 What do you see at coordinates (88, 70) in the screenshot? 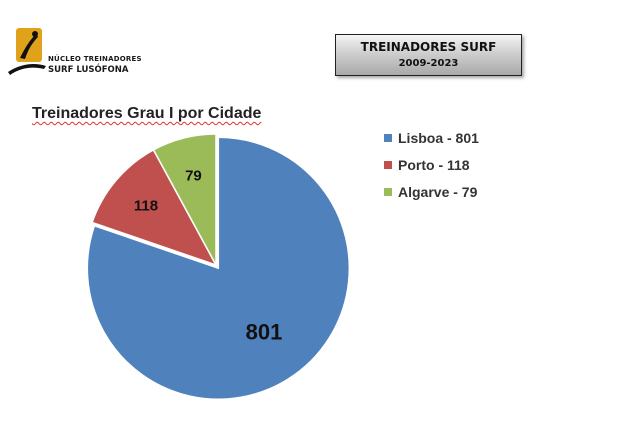
I see `logo-line2: SURF LUSÓFONA` at bounding box center [88, 70].